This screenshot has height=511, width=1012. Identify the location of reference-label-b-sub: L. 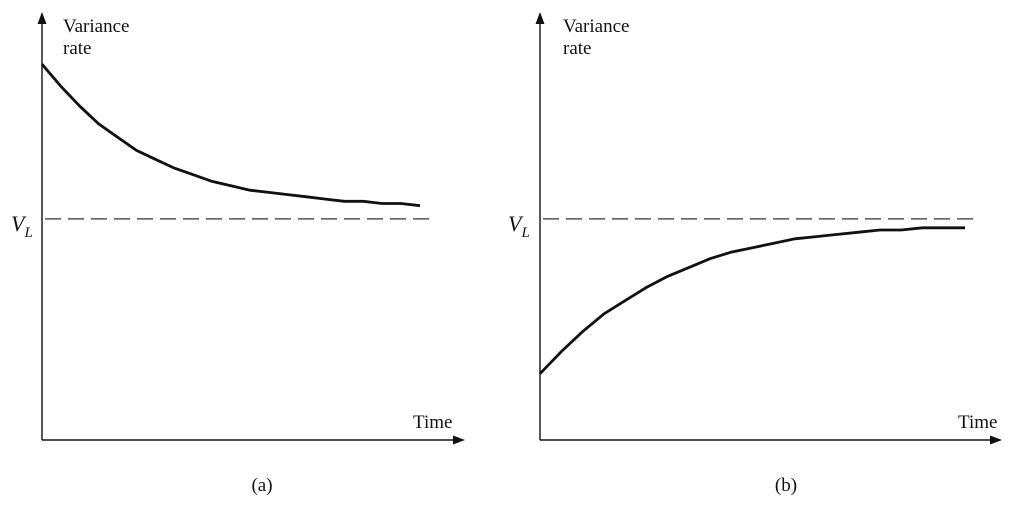
(524, 233).